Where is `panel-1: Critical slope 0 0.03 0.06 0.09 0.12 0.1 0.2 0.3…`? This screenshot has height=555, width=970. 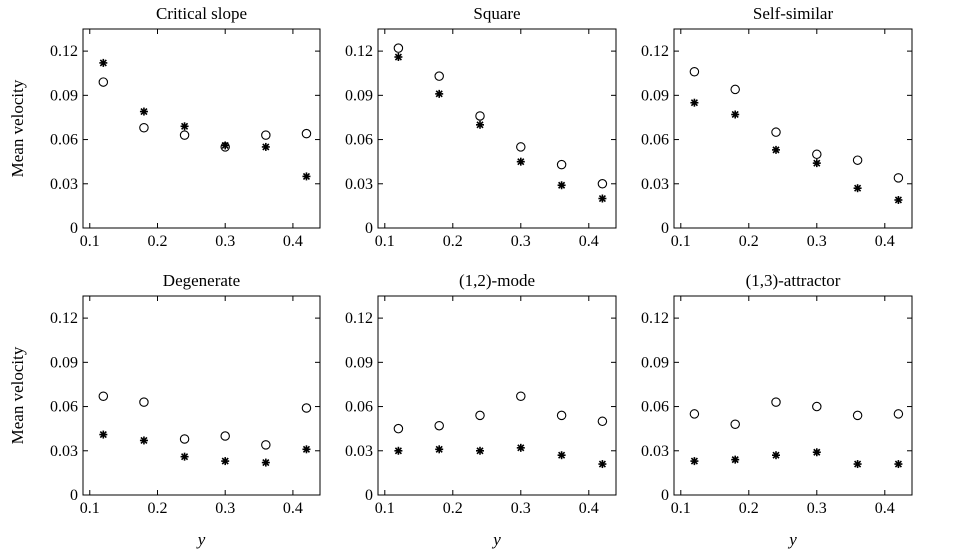
panel-1: Critical slope 0 0.03 0.06 0.09 0.12 0.1 0.2 0.3… is located at coordinates (164, 127).